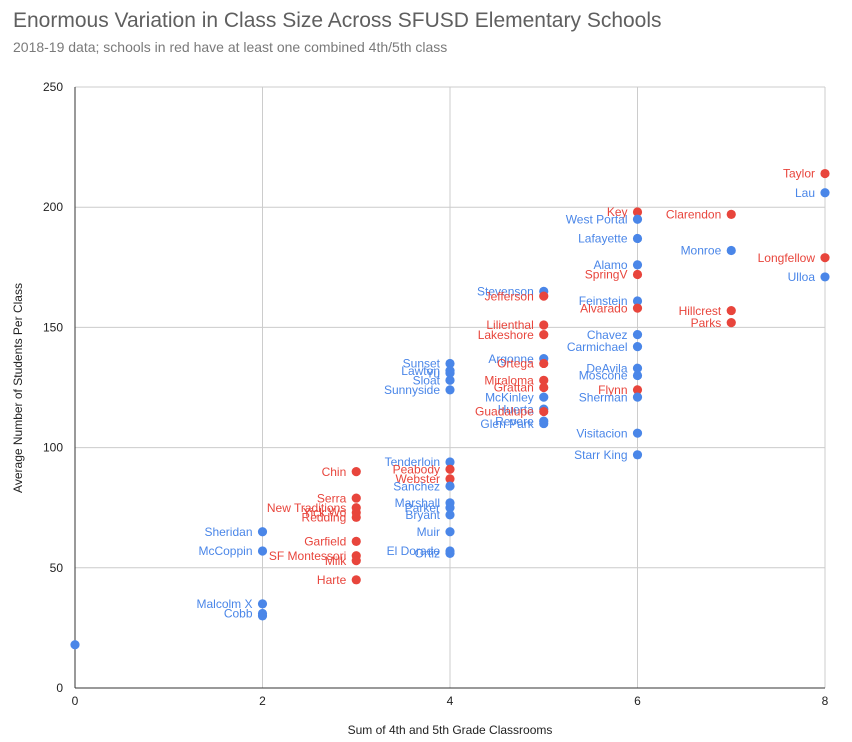 Image resolution: width=852 pixels, height=742 pixels. Describe the element at coordinates (336, 561) in the screenshot. I see `point-label: Milk` at that location.